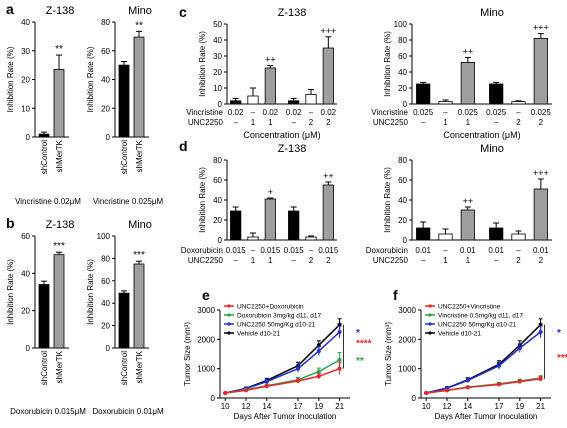 Image resolution: width=567 pixels, height=428 pixels. Describe the element at coordinates (270, 250) in the screenshot. I see `drug-dose-label: 0.015` at that location.